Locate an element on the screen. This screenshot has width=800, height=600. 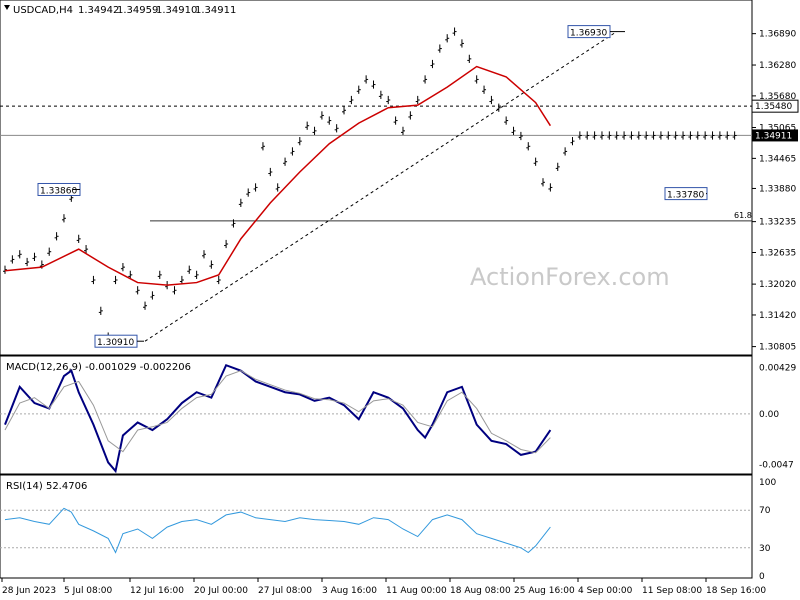
rsi-tick-label: 70 is located at coordinates (765, 511).